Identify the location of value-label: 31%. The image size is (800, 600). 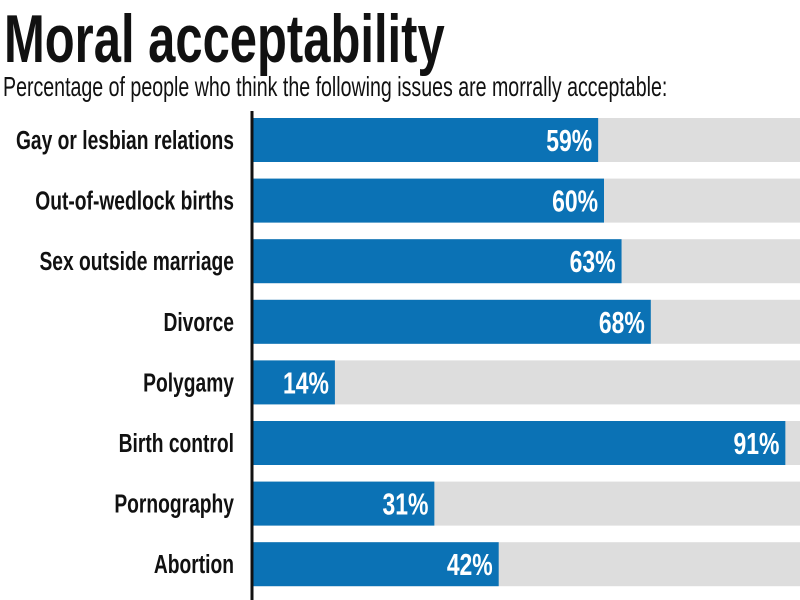
(405, 503).